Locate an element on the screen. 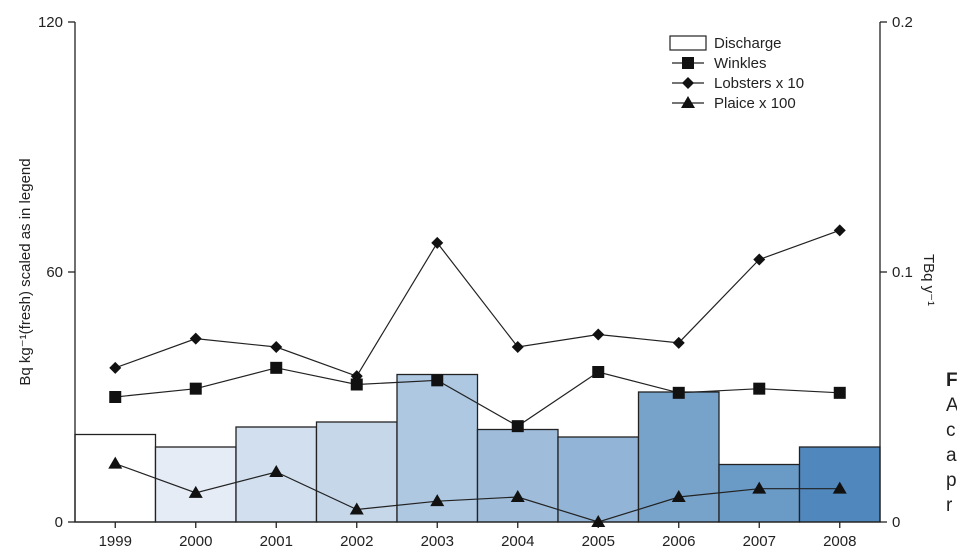 The width and height of the screenshot is (957, 551). y-axis-title-right: TBq y⁻¹ is located at coordinates (928, 280).